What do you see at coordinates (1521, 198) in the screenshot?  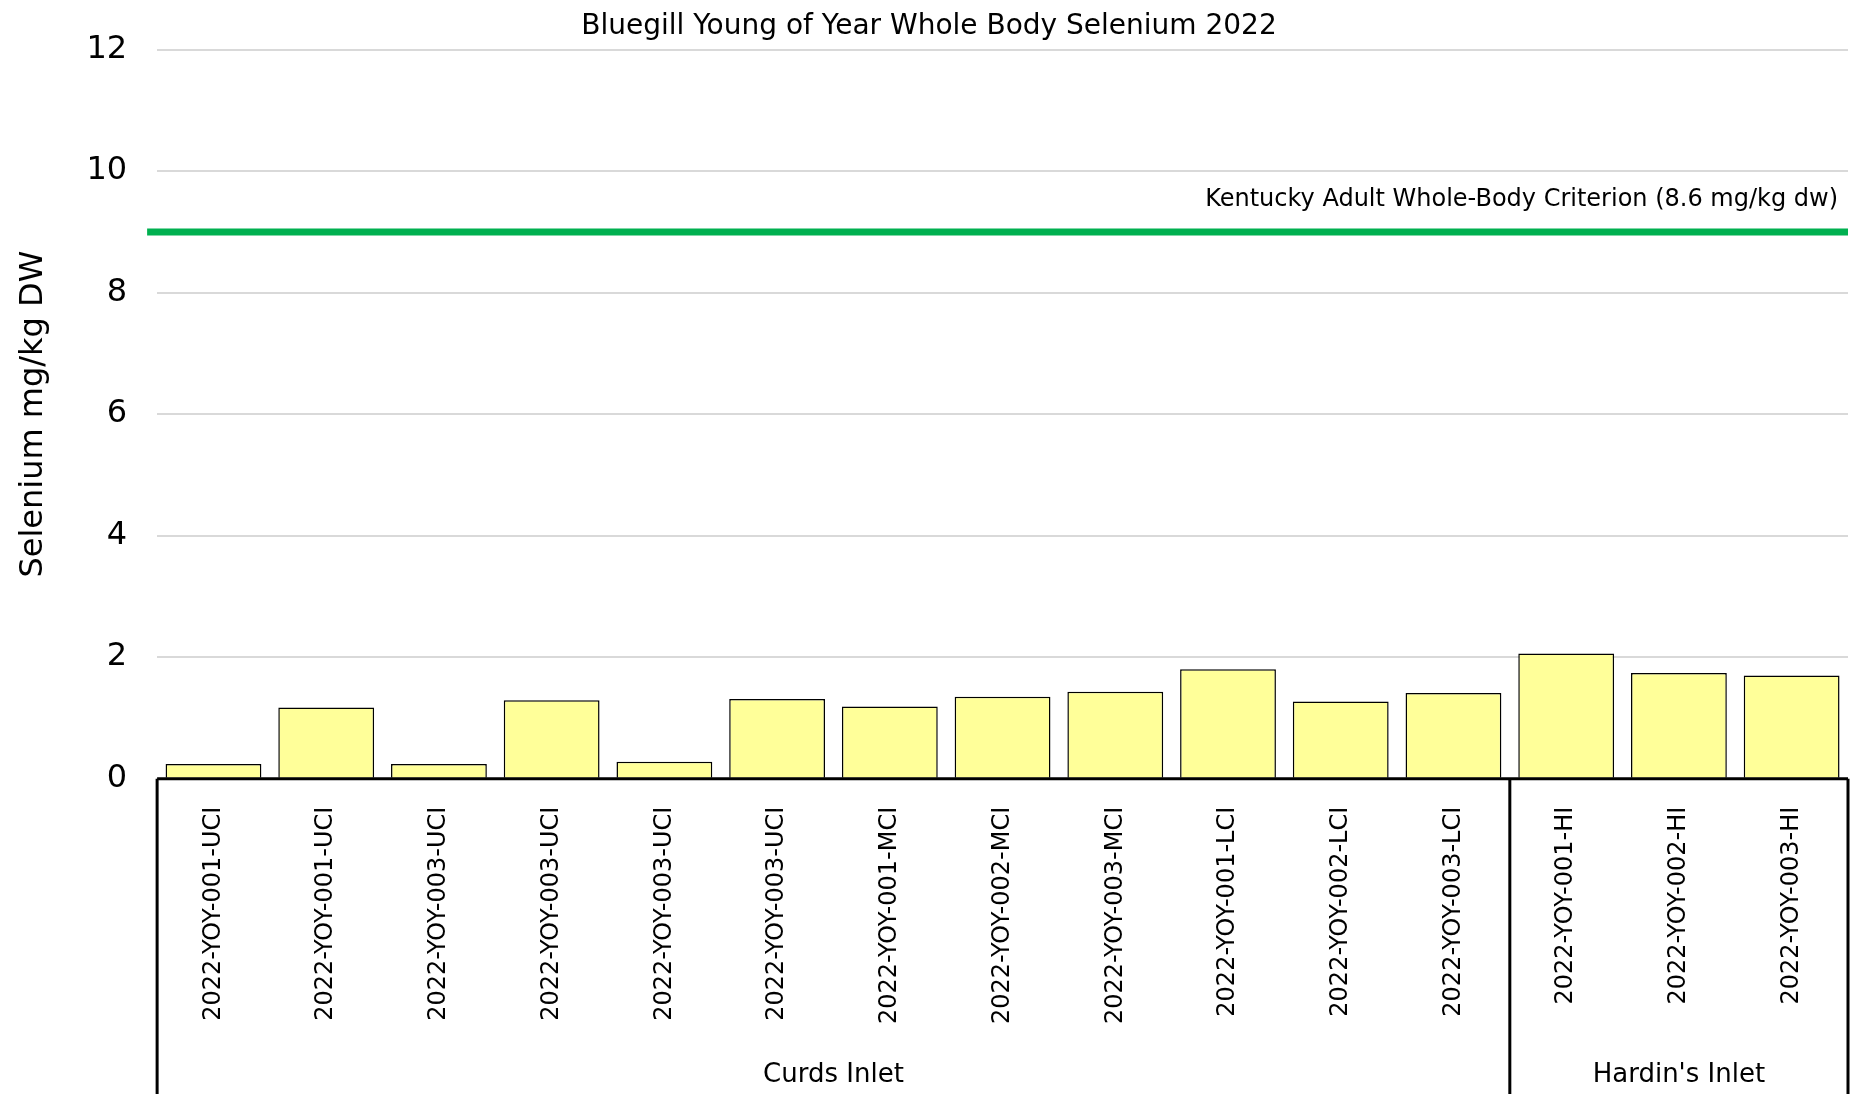 I see `ref-line-label: Kentucky Adult Whole-Body Criterion (8.6 mg/kg dw)` at bounding box center [1521, 198].